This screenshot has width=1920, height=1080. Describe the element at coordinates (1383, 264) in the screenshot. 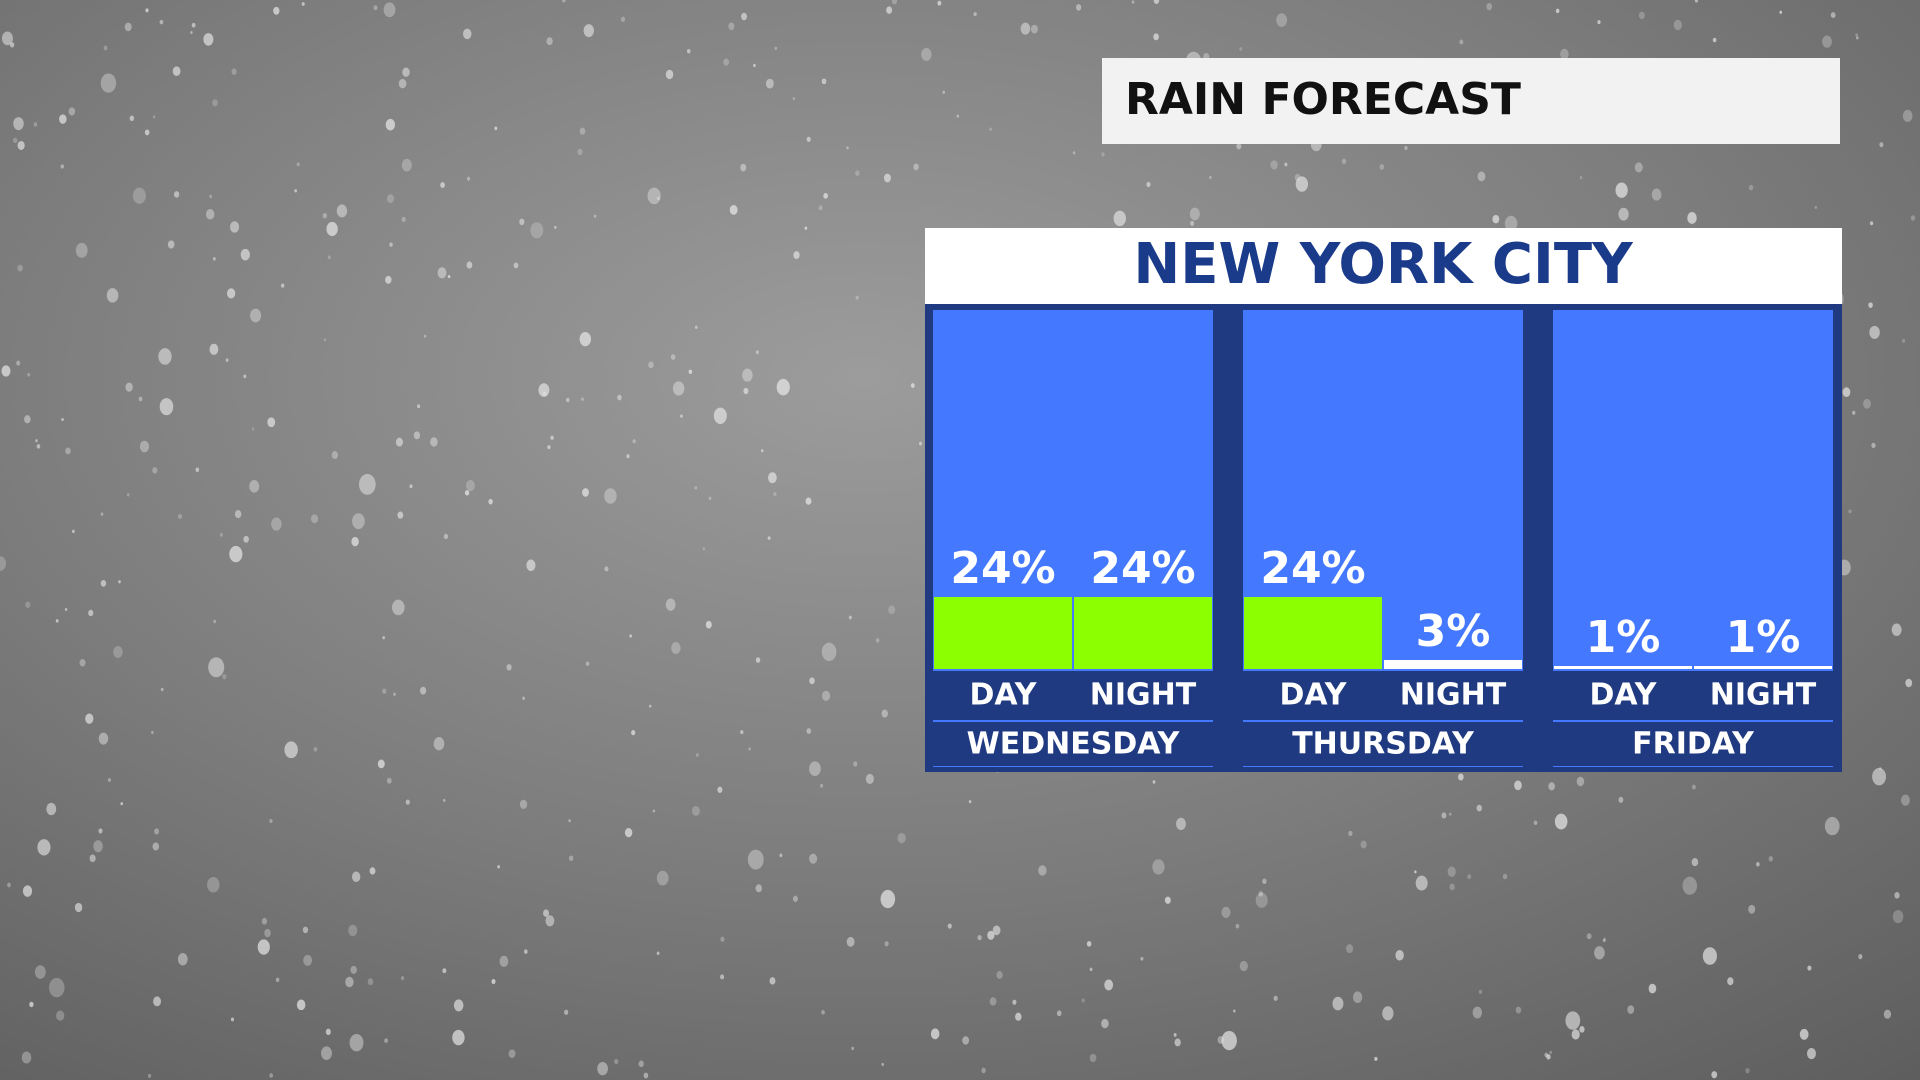

I see `chart-subtitle: NEW YORK CITY` at that location.